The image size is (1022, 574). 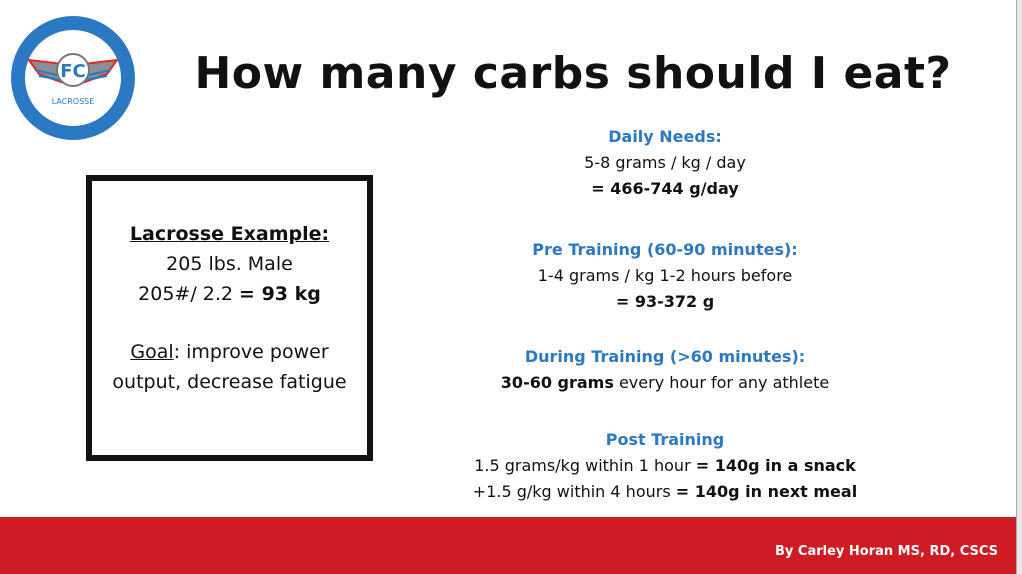 I want to click on example-line2: 205#/ 2.2 = 93 kg, so click(x=229, y=294).